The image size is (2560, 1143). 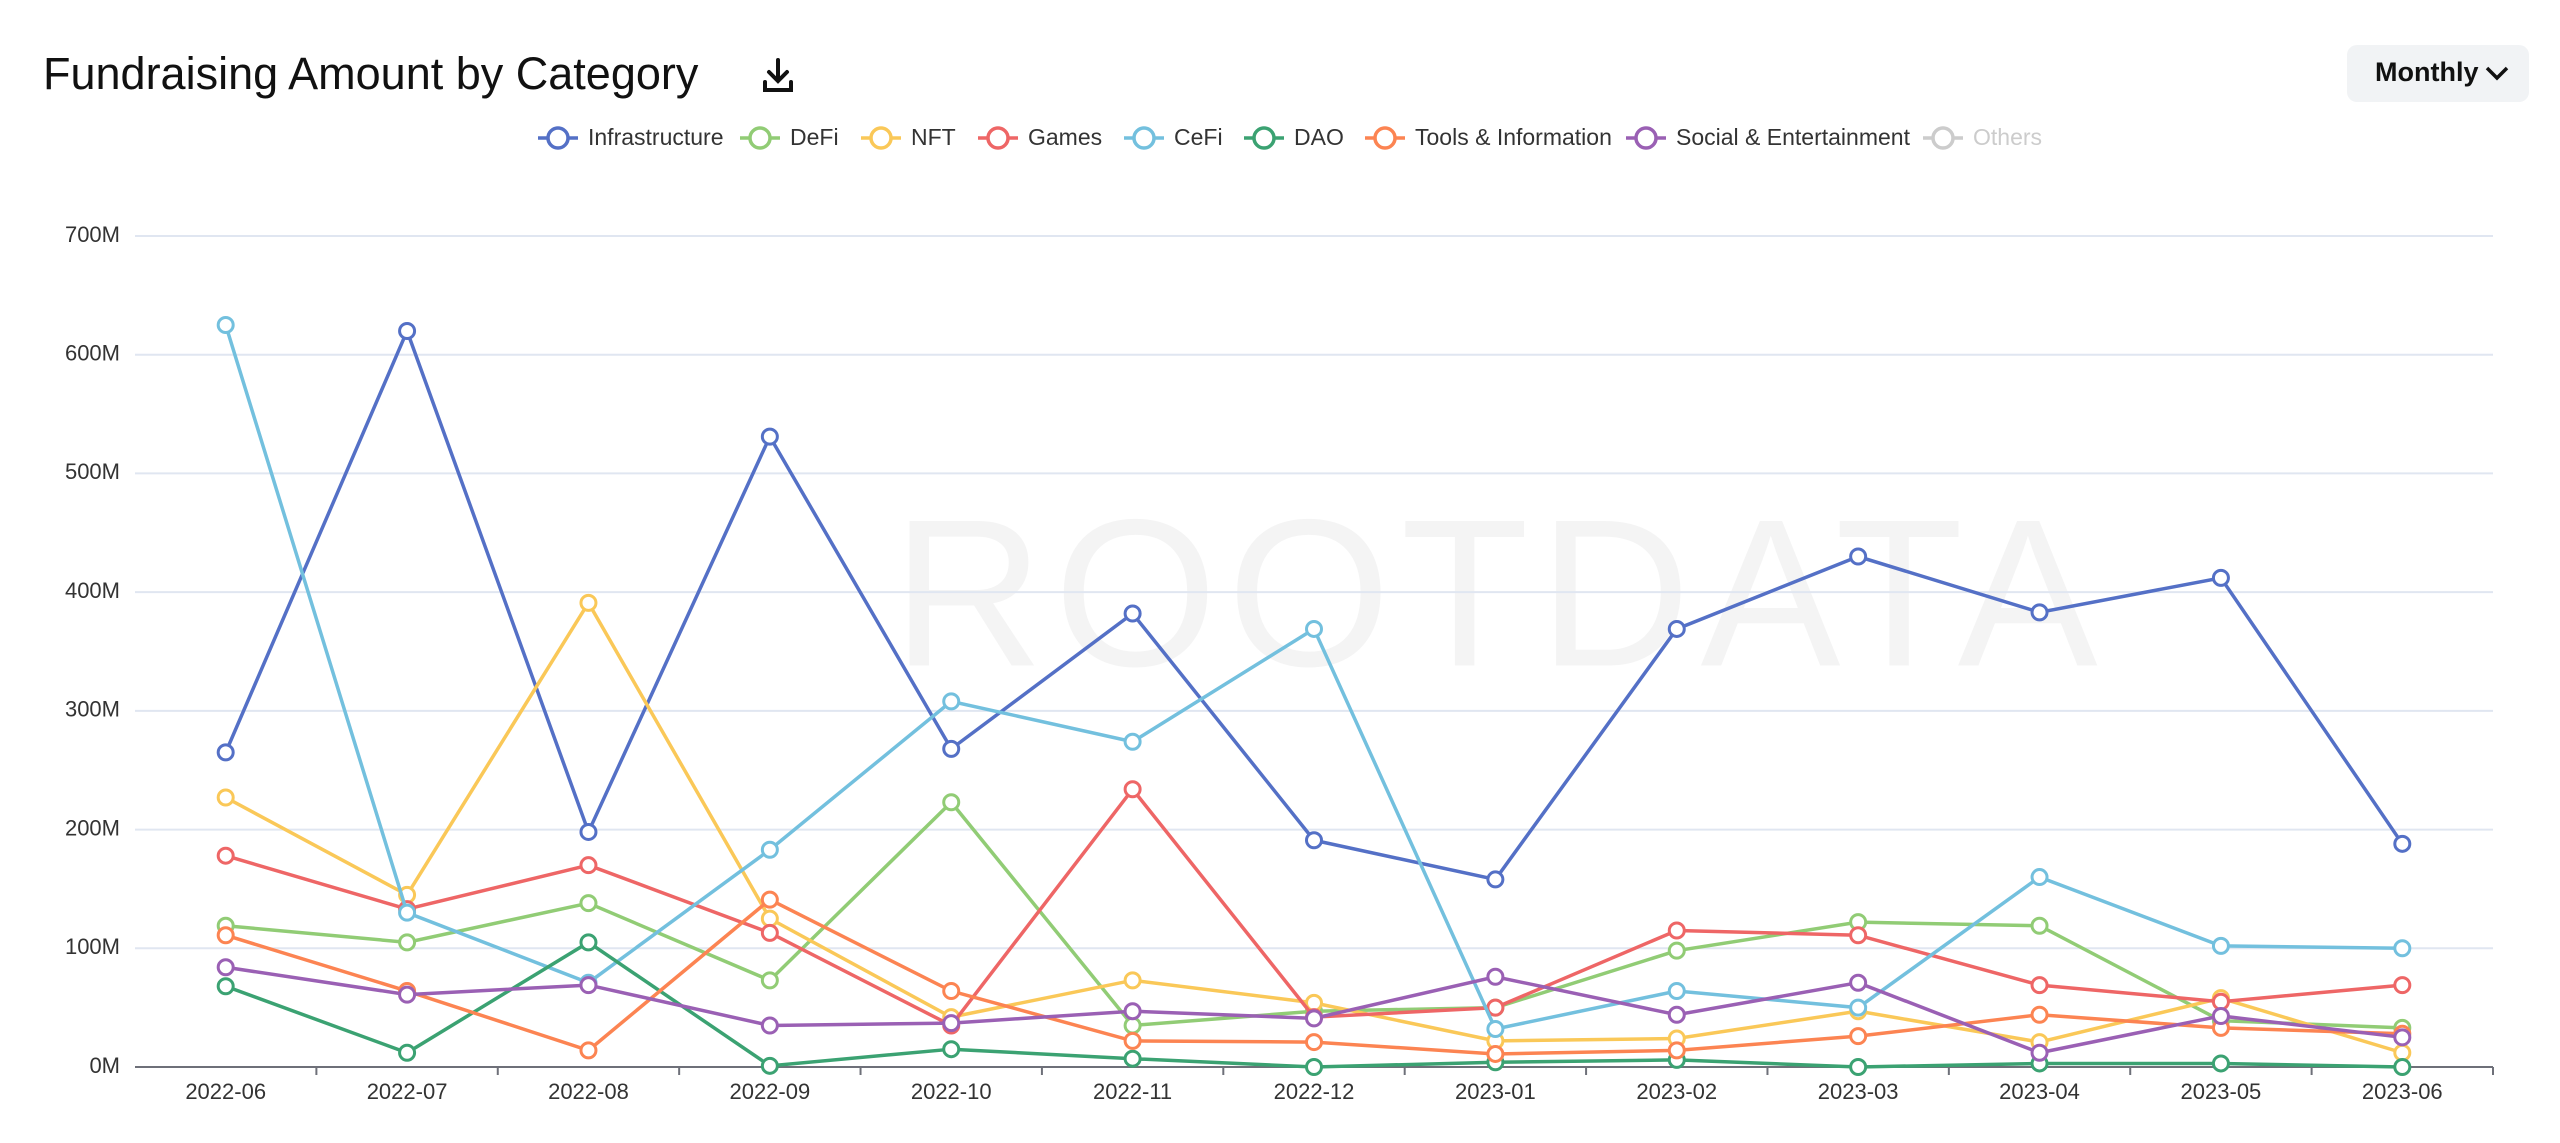 I want to click on legend-label: Social & Entertainment, so click(x=1793, y=137).